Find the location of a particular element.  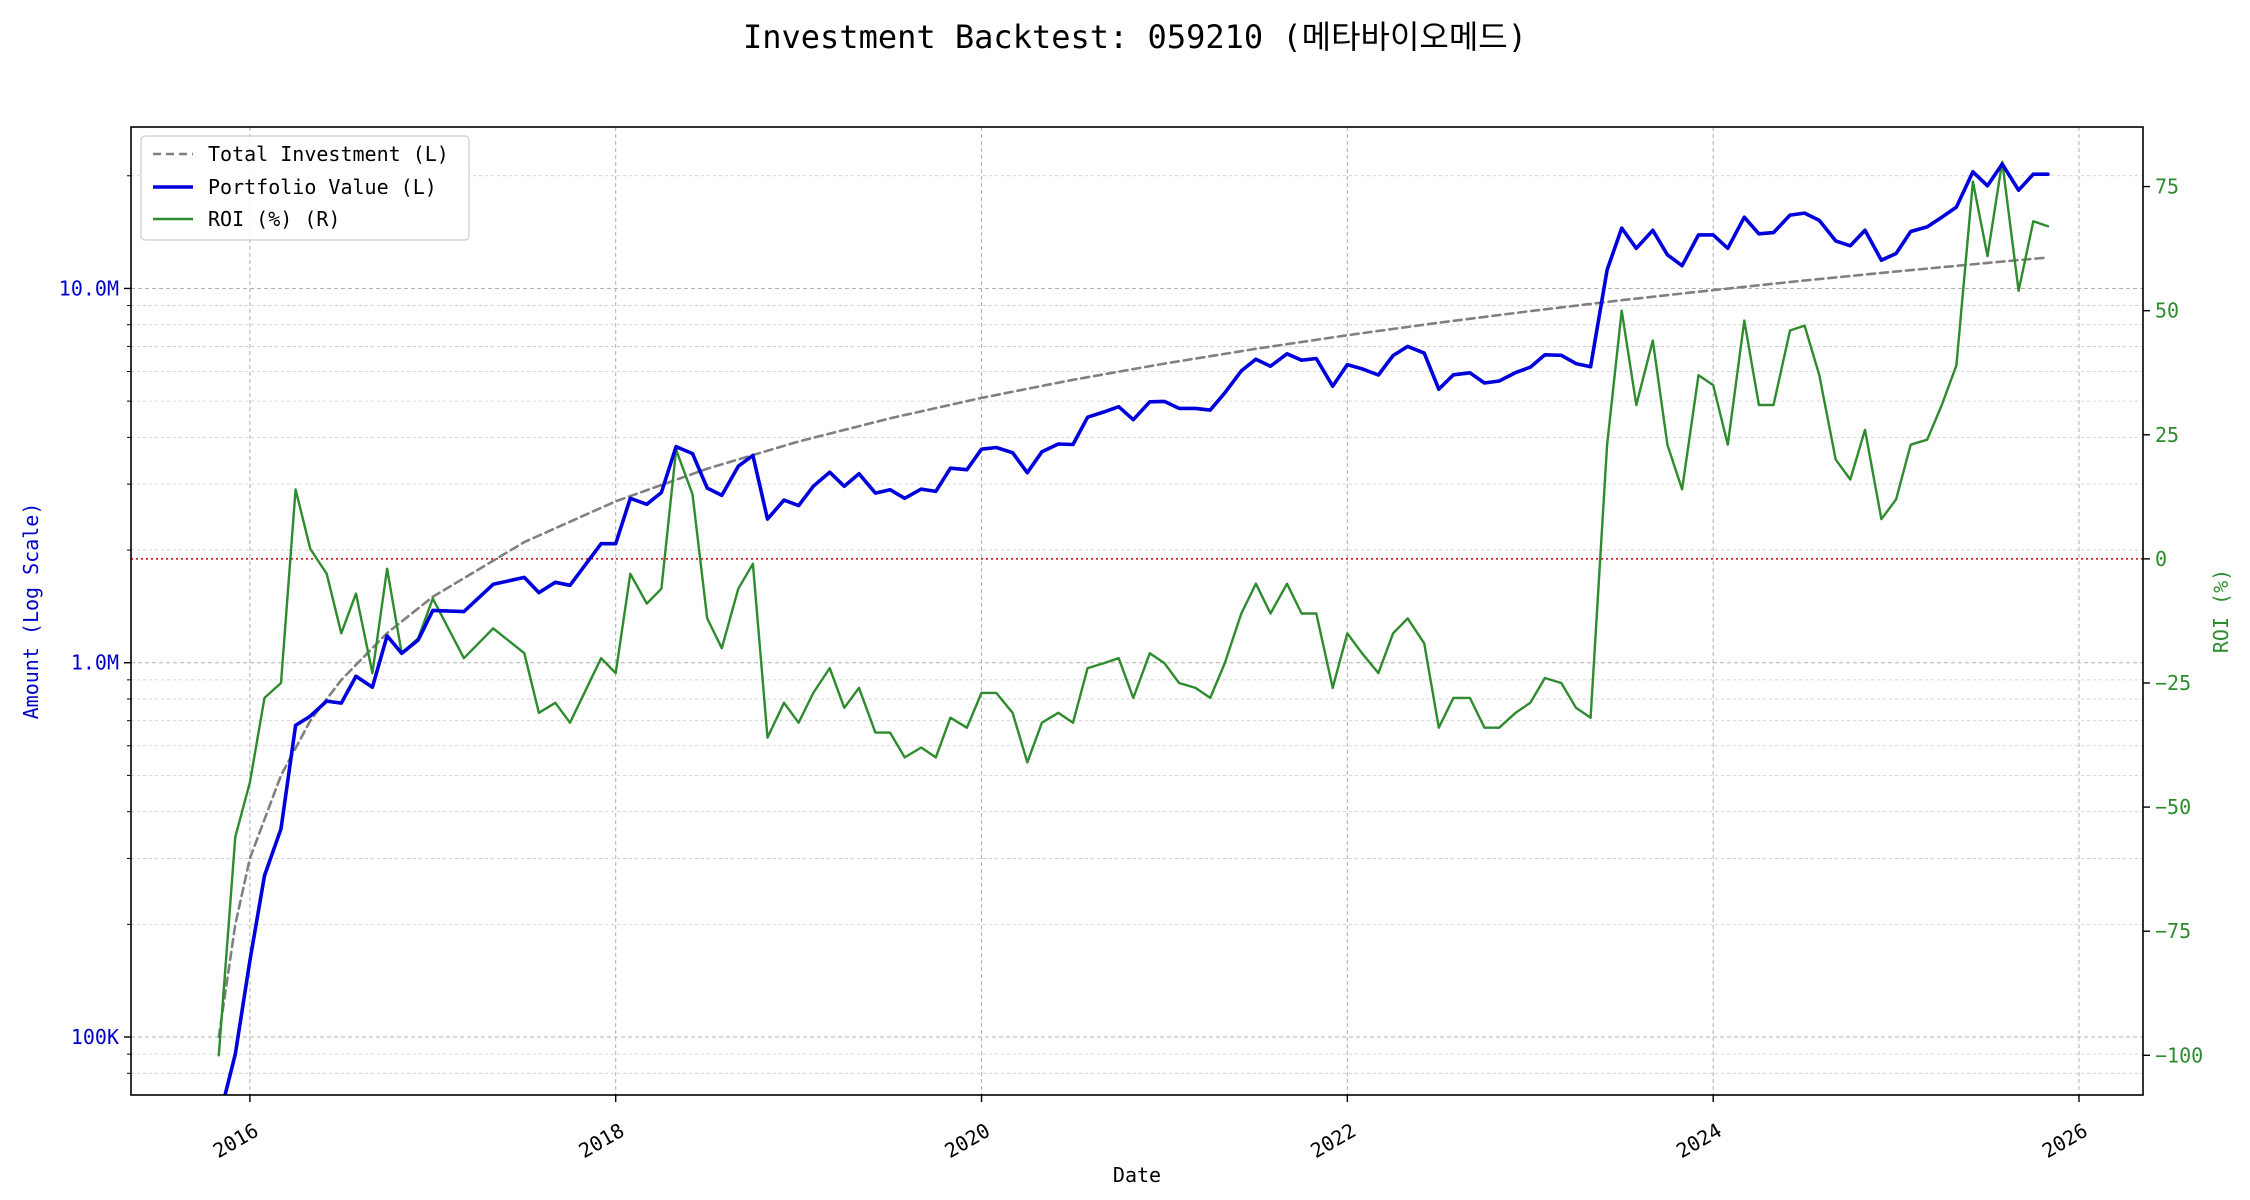

legend-entry-roi: ROI (%) (R) is located at coordinates (246, 219).